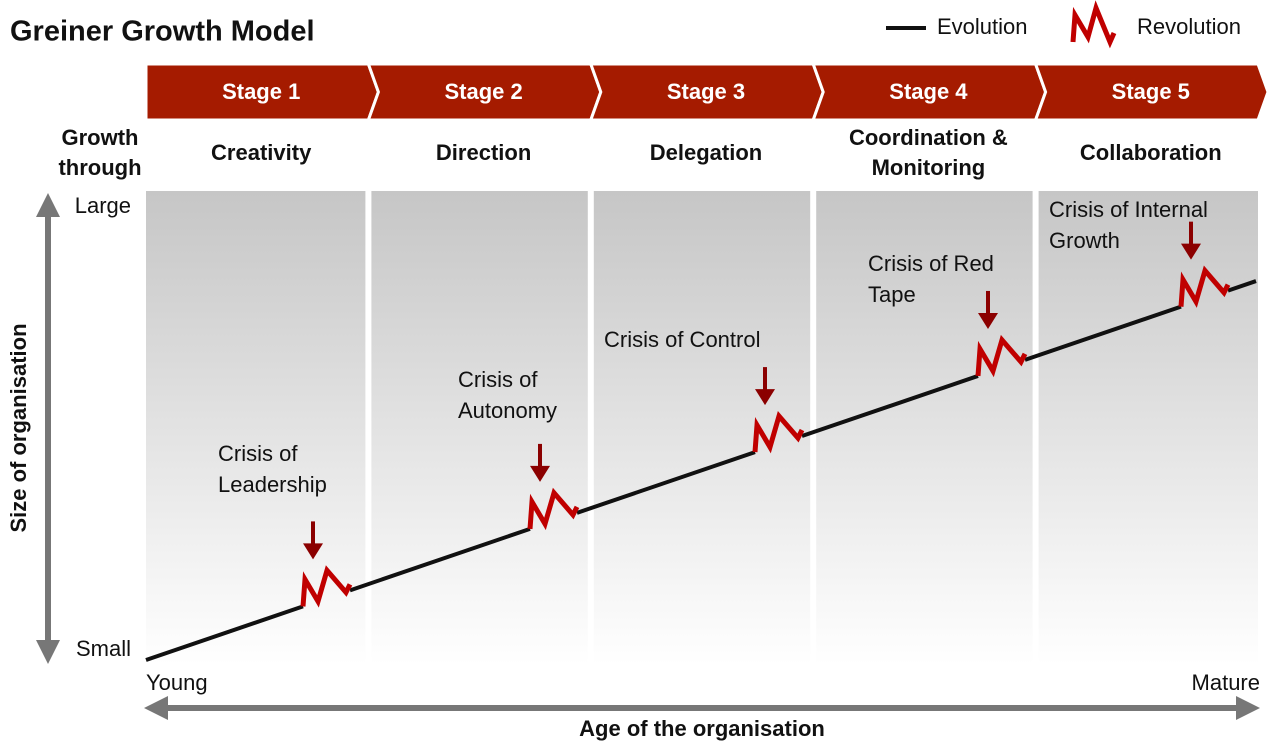  I want to click on y-axis-top: Large, so click(103, 205).